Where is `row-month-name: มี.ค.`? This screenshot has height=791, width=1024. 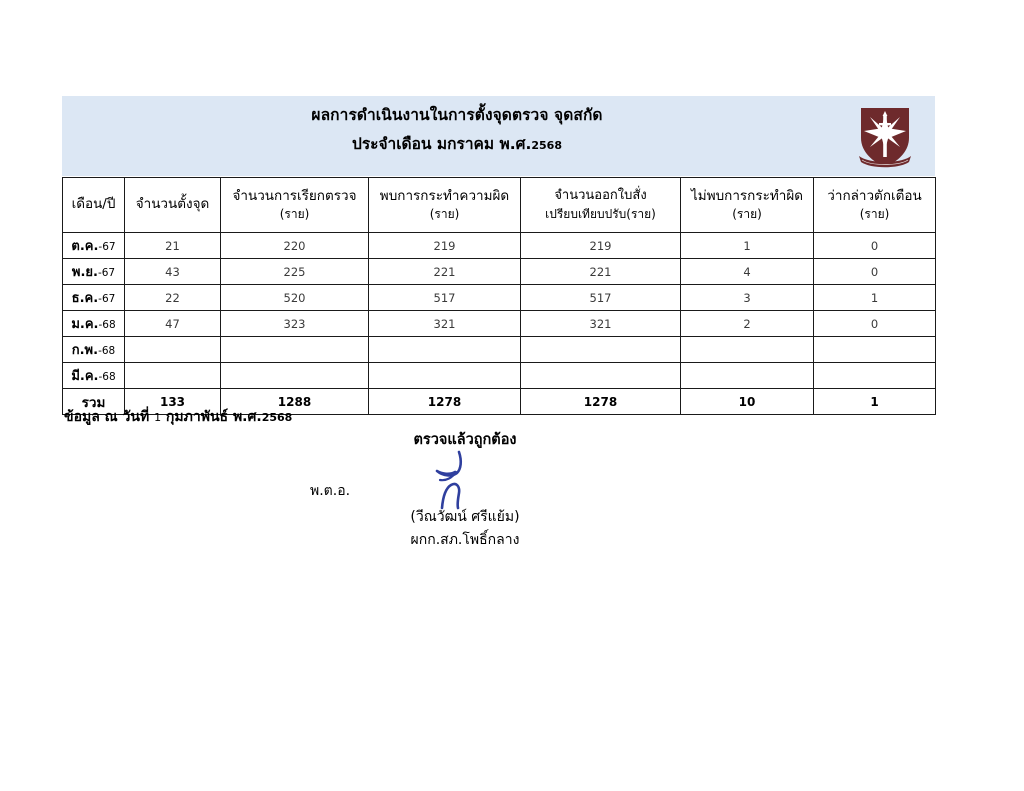
row-month-name: มี.ค. is located at coordinates (85, 376).